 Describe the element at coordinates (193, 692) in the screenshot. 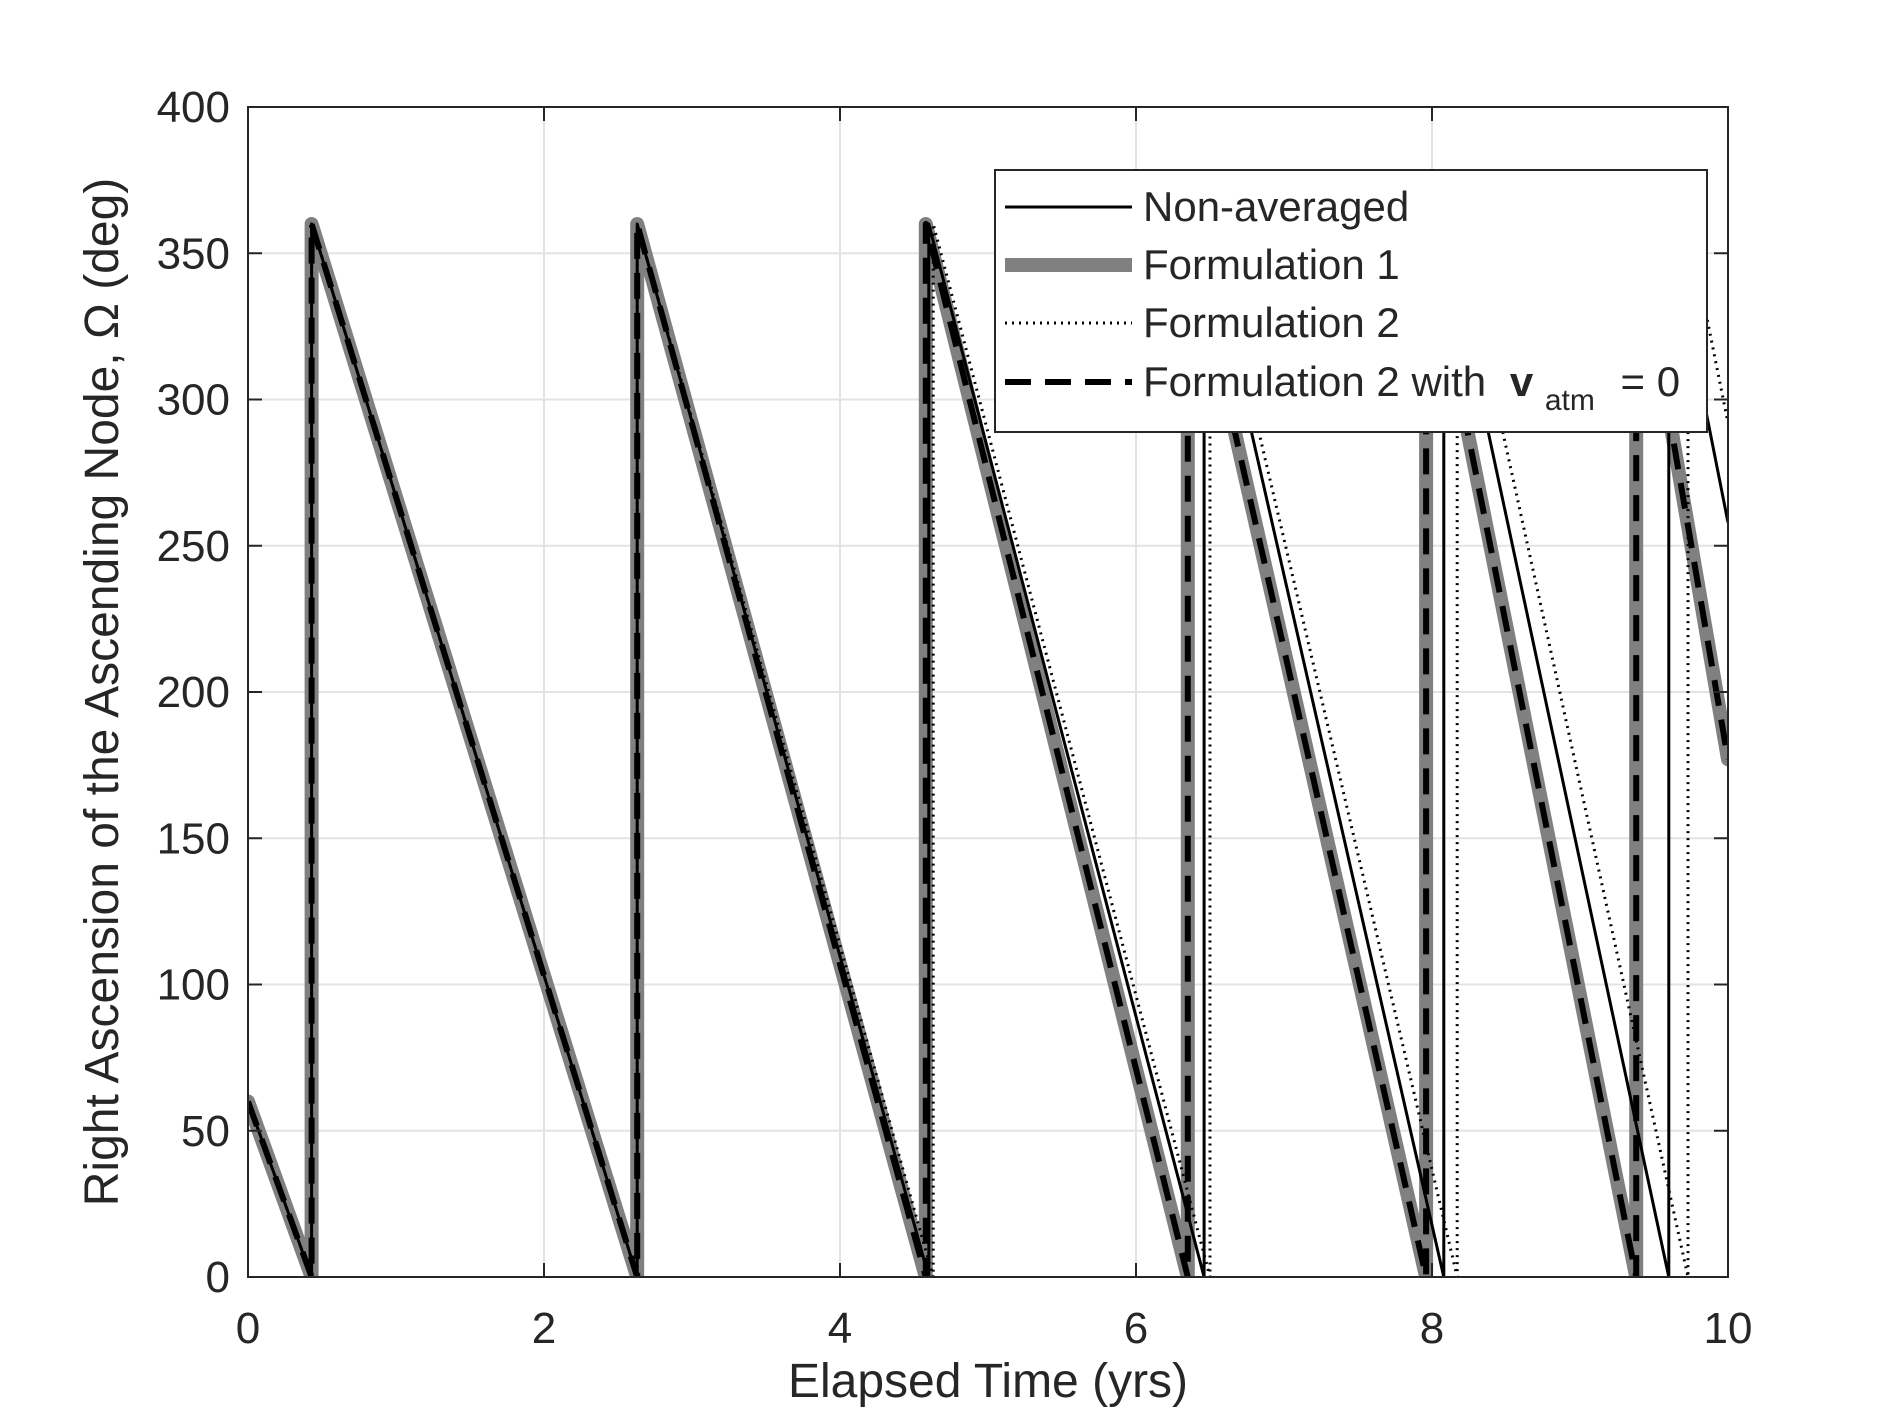

I see `y-tick-label: 200` at that location.